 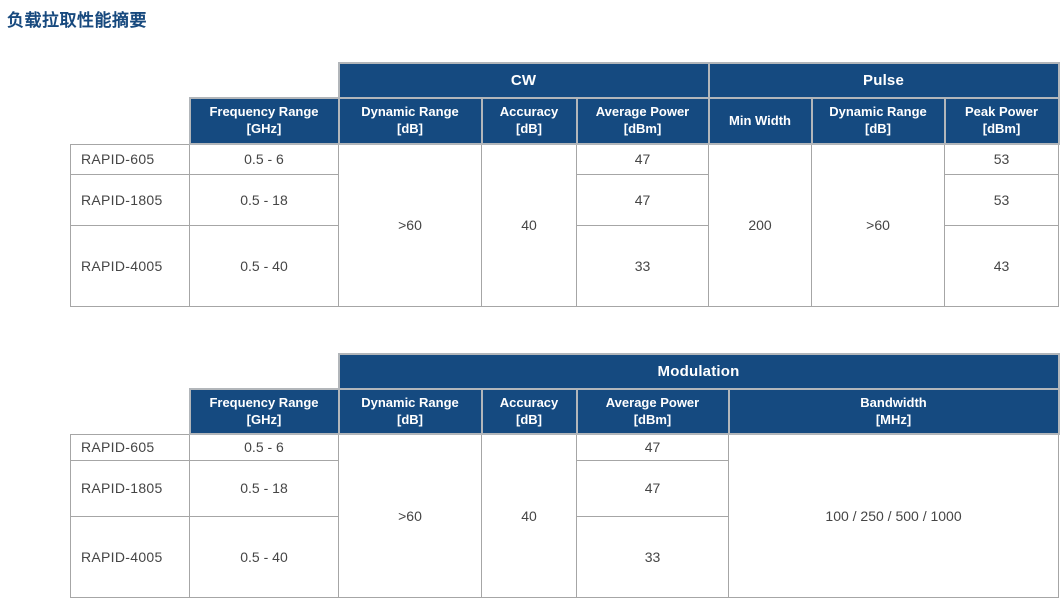 What do you see at coordinates (77, 20) in the screenshot?
I see `page-title: 负载拉取性能摘要` at bounding box center [77, 20].